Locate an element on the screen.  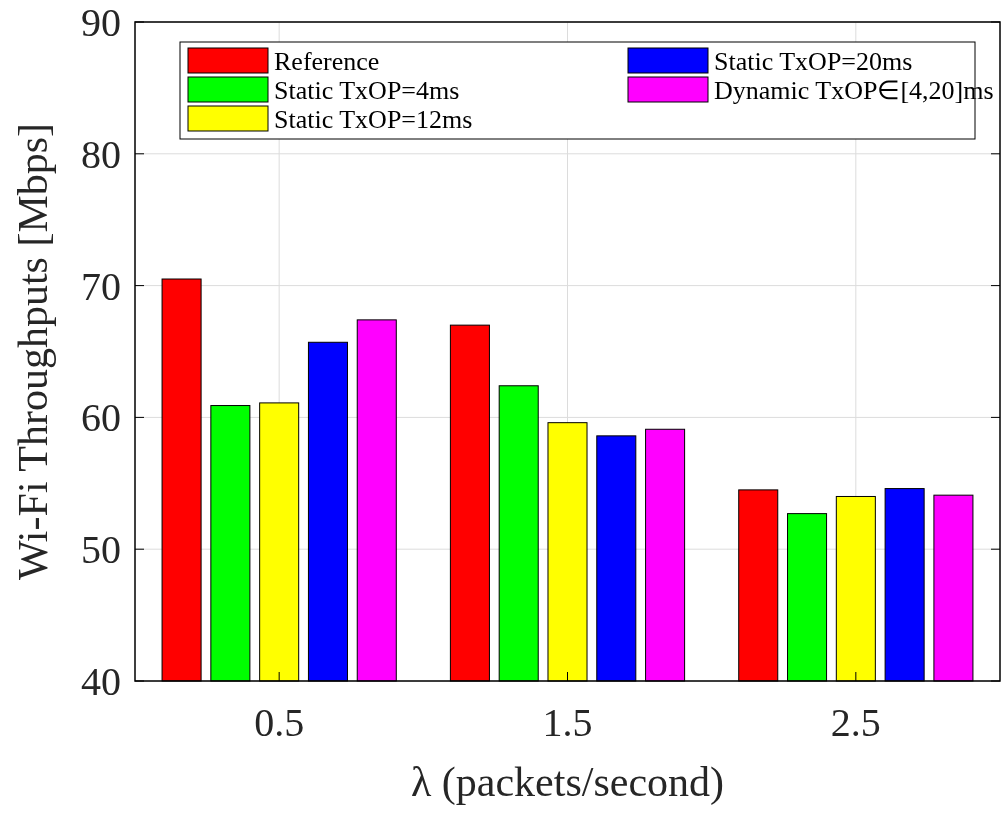
x-axis-title: λ (packets/second) is located at coordinates (567, 782).